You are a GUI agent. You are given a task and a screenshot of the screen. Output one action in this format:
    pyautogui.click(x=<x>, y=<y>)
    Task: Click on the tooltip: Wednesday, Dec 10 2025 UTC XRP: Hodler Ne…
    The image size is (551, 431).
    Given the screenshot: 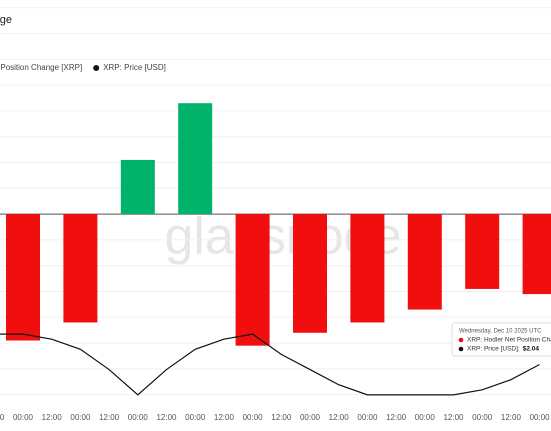 What is the action you would take?
    pyautogui.click(x=501, y=339)
    